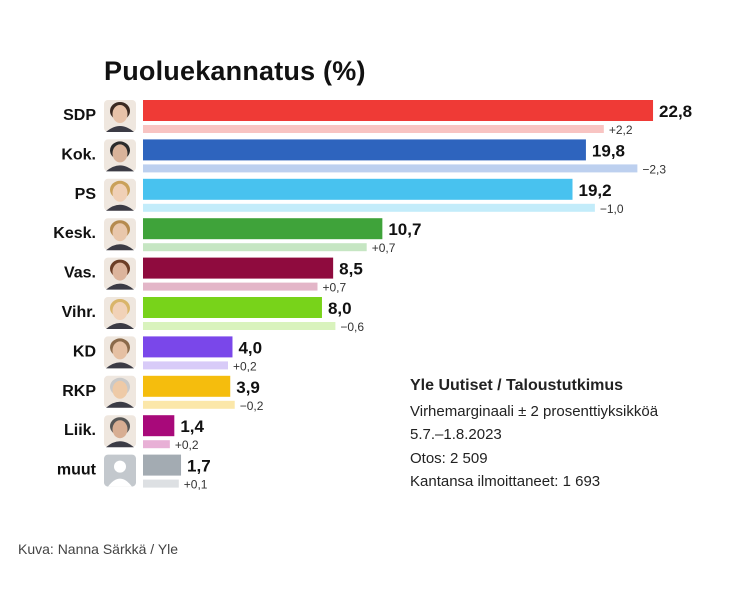  Describe the element at coordinates (252, 406) in the screenshot. I see `change-label: −0,2` at that location.